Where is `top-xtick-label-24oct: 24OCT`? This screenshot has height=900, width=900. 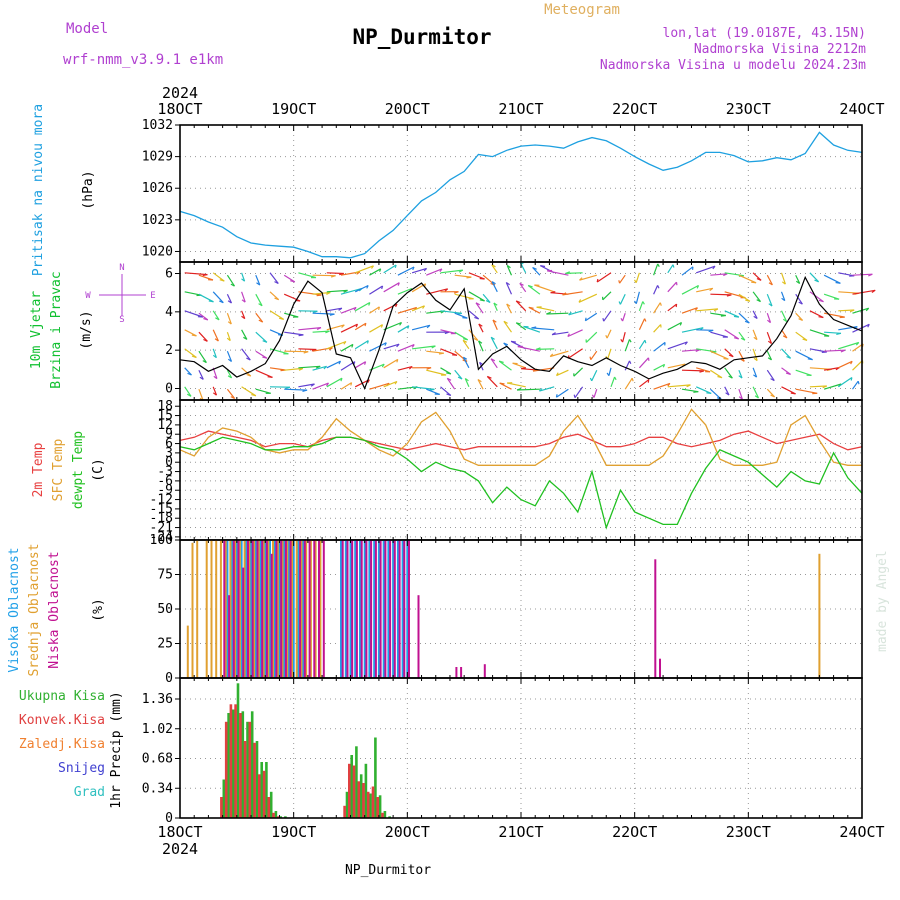
top-xtick-label-24oct: 24OCT is located at coordinates (861, 109).